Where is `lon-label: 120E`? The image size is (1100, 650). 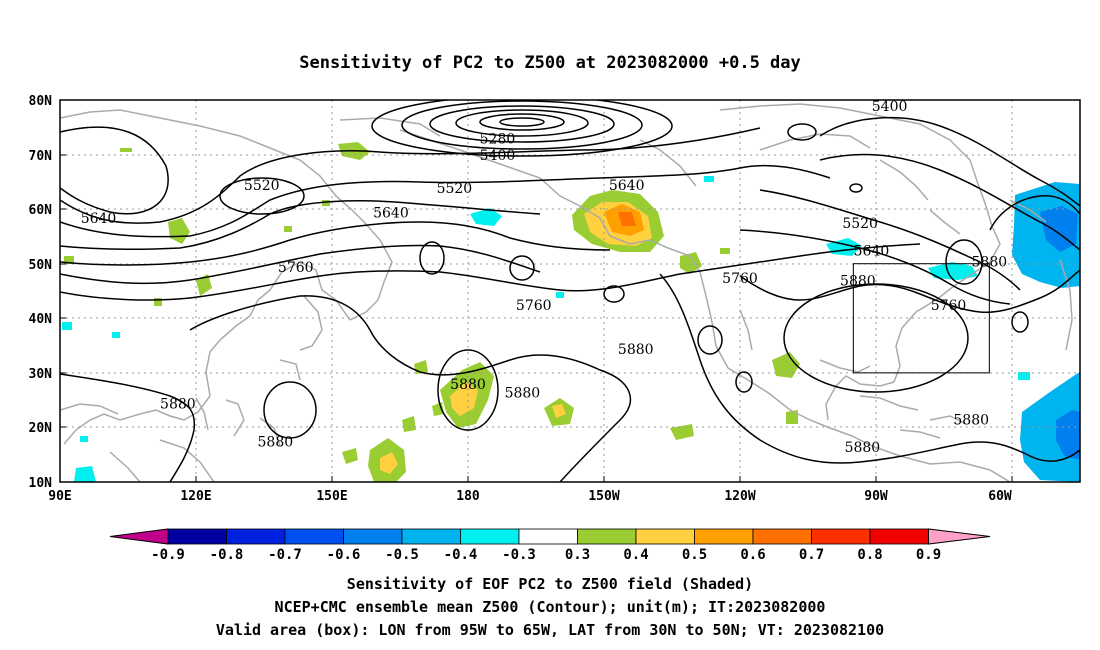 lon-label: 120E is located at coordinates (195, 496).